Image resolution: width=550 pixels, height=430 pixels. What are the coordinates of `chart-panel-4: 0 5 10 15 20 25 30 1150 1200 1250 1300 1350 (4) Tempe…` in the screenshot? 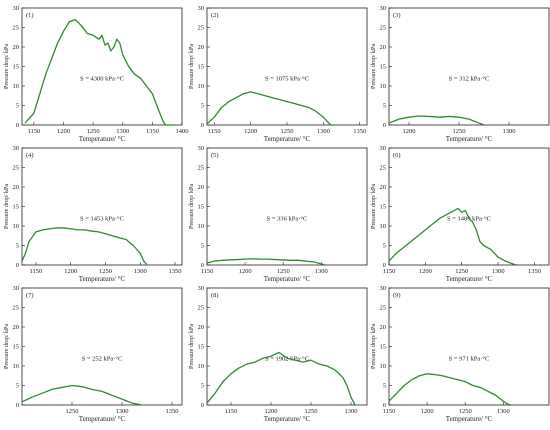 It's located at (93, 214).